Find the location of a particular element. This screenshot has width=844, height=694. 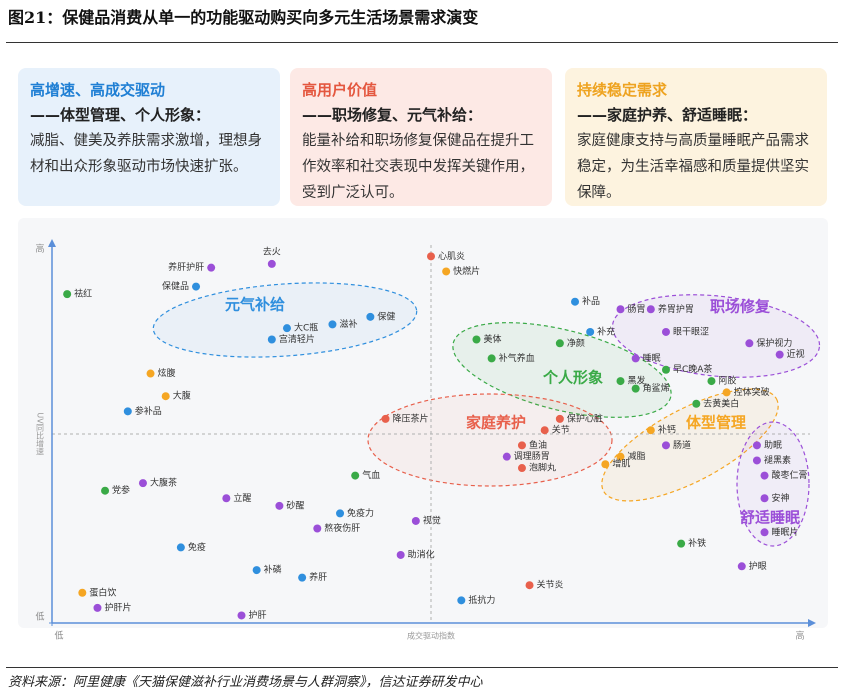

point-label: 减脂 is located at coordinates (637, 456).